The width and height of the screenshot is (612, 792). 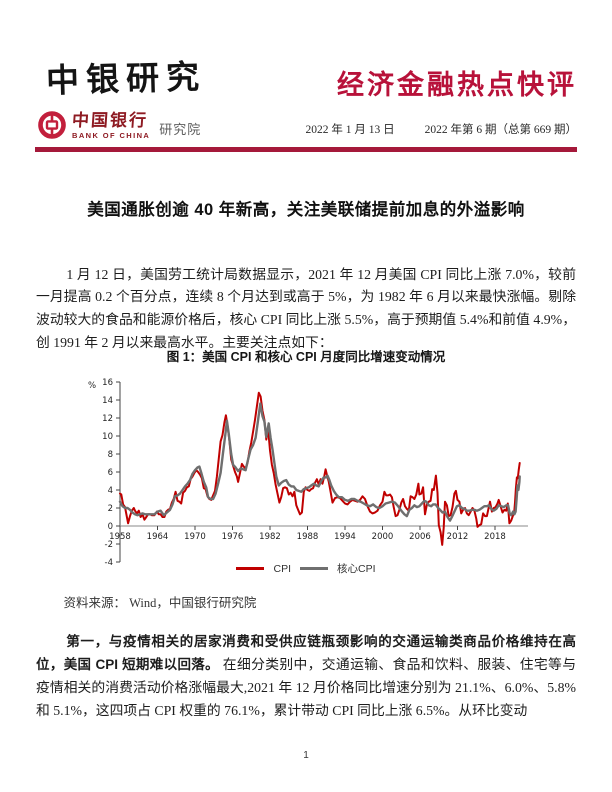 What do you see at coordinates (195, 537) in the screenshot?
I see `svg-text: 1970` at bounding box center [195, 537].